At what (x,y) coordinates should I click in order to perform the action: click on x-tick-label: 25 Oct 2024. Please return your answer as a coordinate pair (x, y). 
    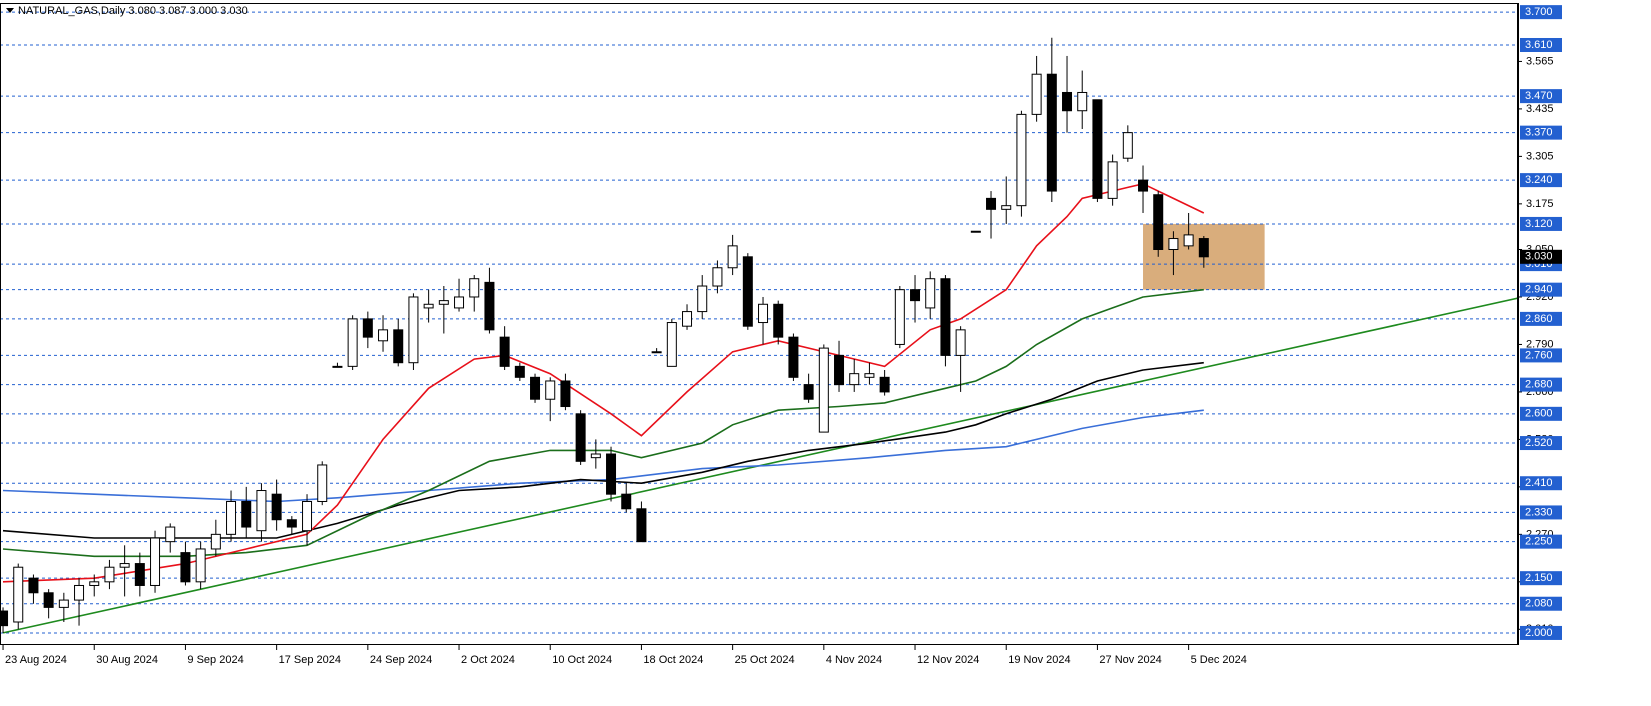
    Looking at the image, I should click on (765, 660).